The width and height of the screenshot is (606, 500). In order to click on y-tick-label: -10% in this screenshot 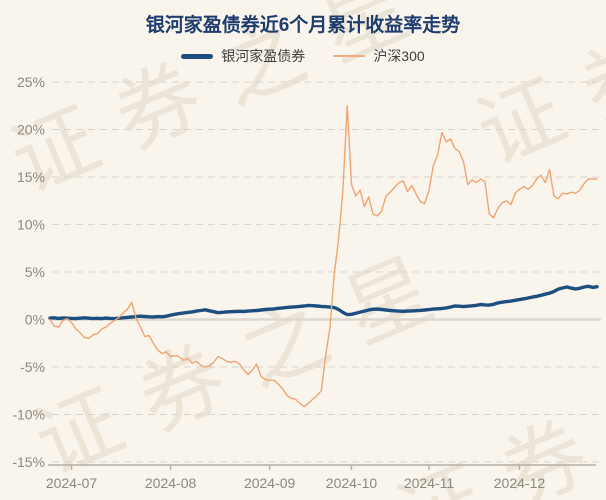, I will do `click(28, 414)`.